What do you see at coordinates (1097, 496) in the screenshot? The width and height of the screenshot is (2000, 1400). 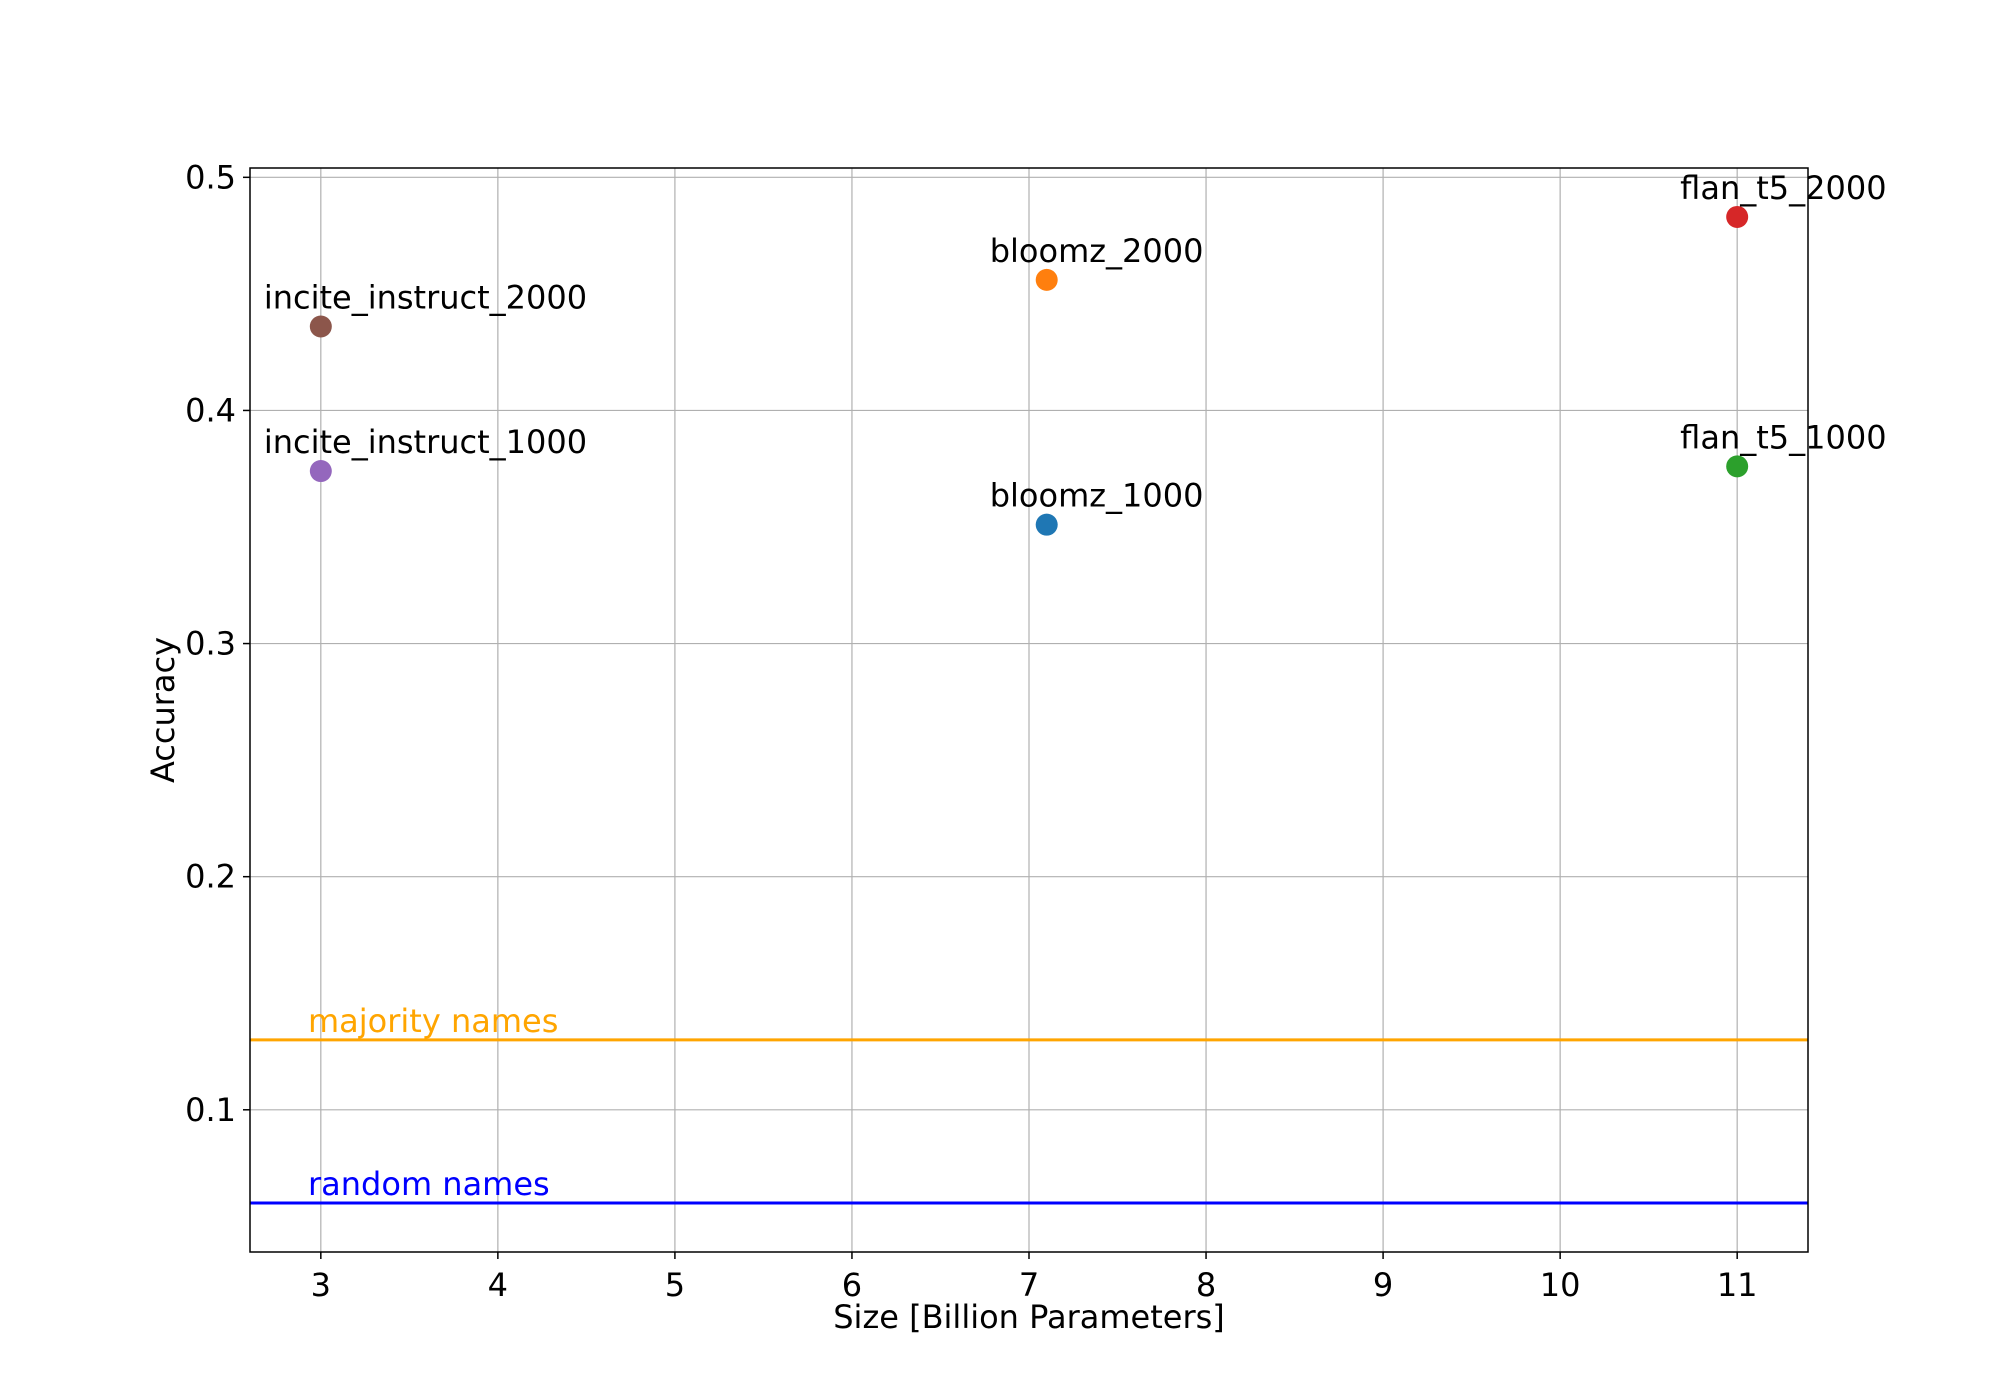 I see `data-point-label: bloomz_1000` at bounding box center [1097, 496].